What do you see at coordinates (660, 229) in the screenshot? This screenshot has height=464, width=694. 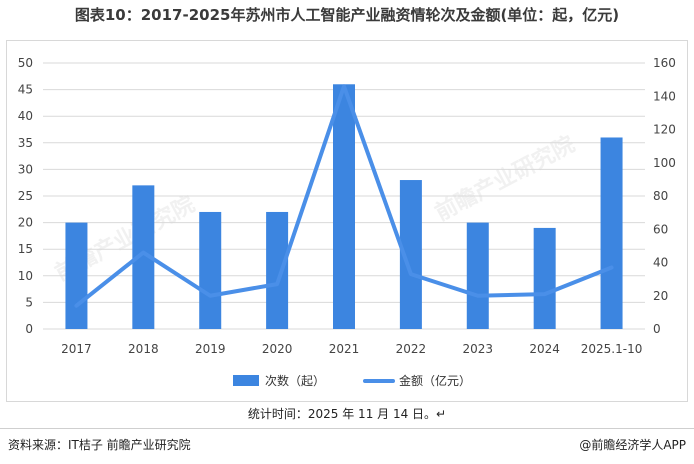 I see `y-right-tick-label: 60` at bounding box center [660, 229].